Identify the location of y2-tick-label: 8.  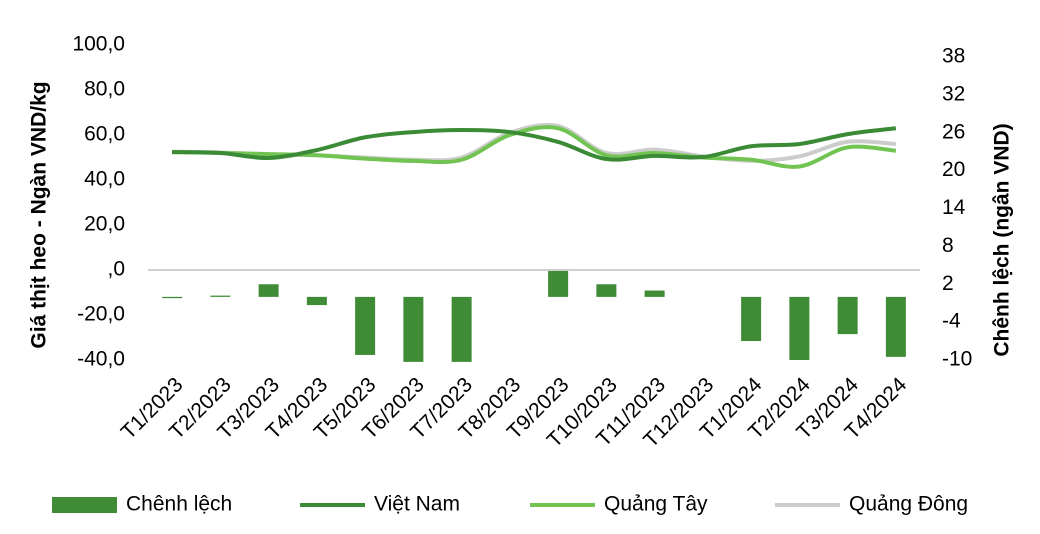
(948, 245).